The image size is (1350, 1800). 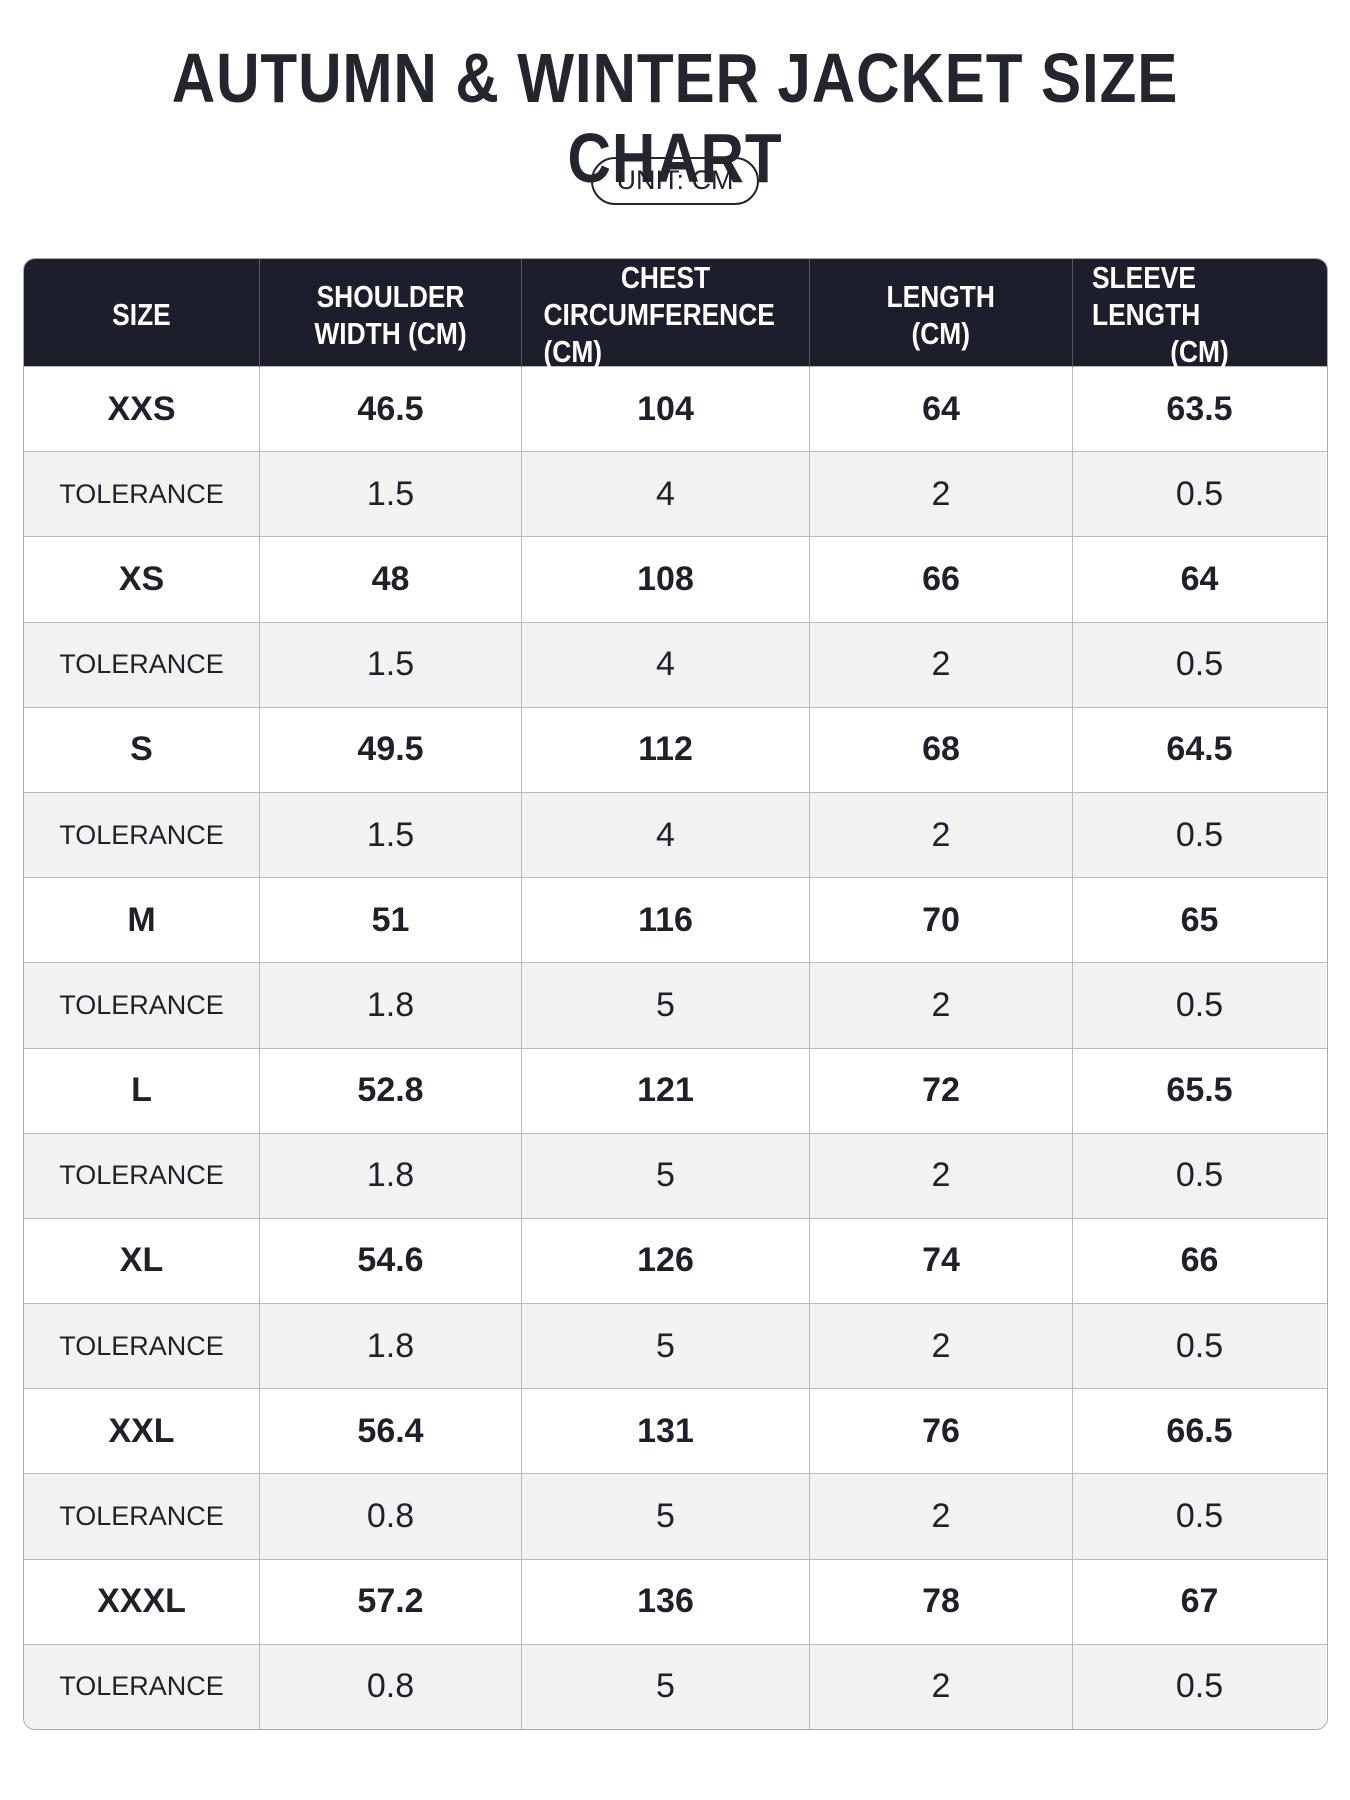 What do you see at coordinates (659, 333) in the screenshot?
I see `header-line: CIRCUMFERENCE (CM)` at bounding box center [659, 333].